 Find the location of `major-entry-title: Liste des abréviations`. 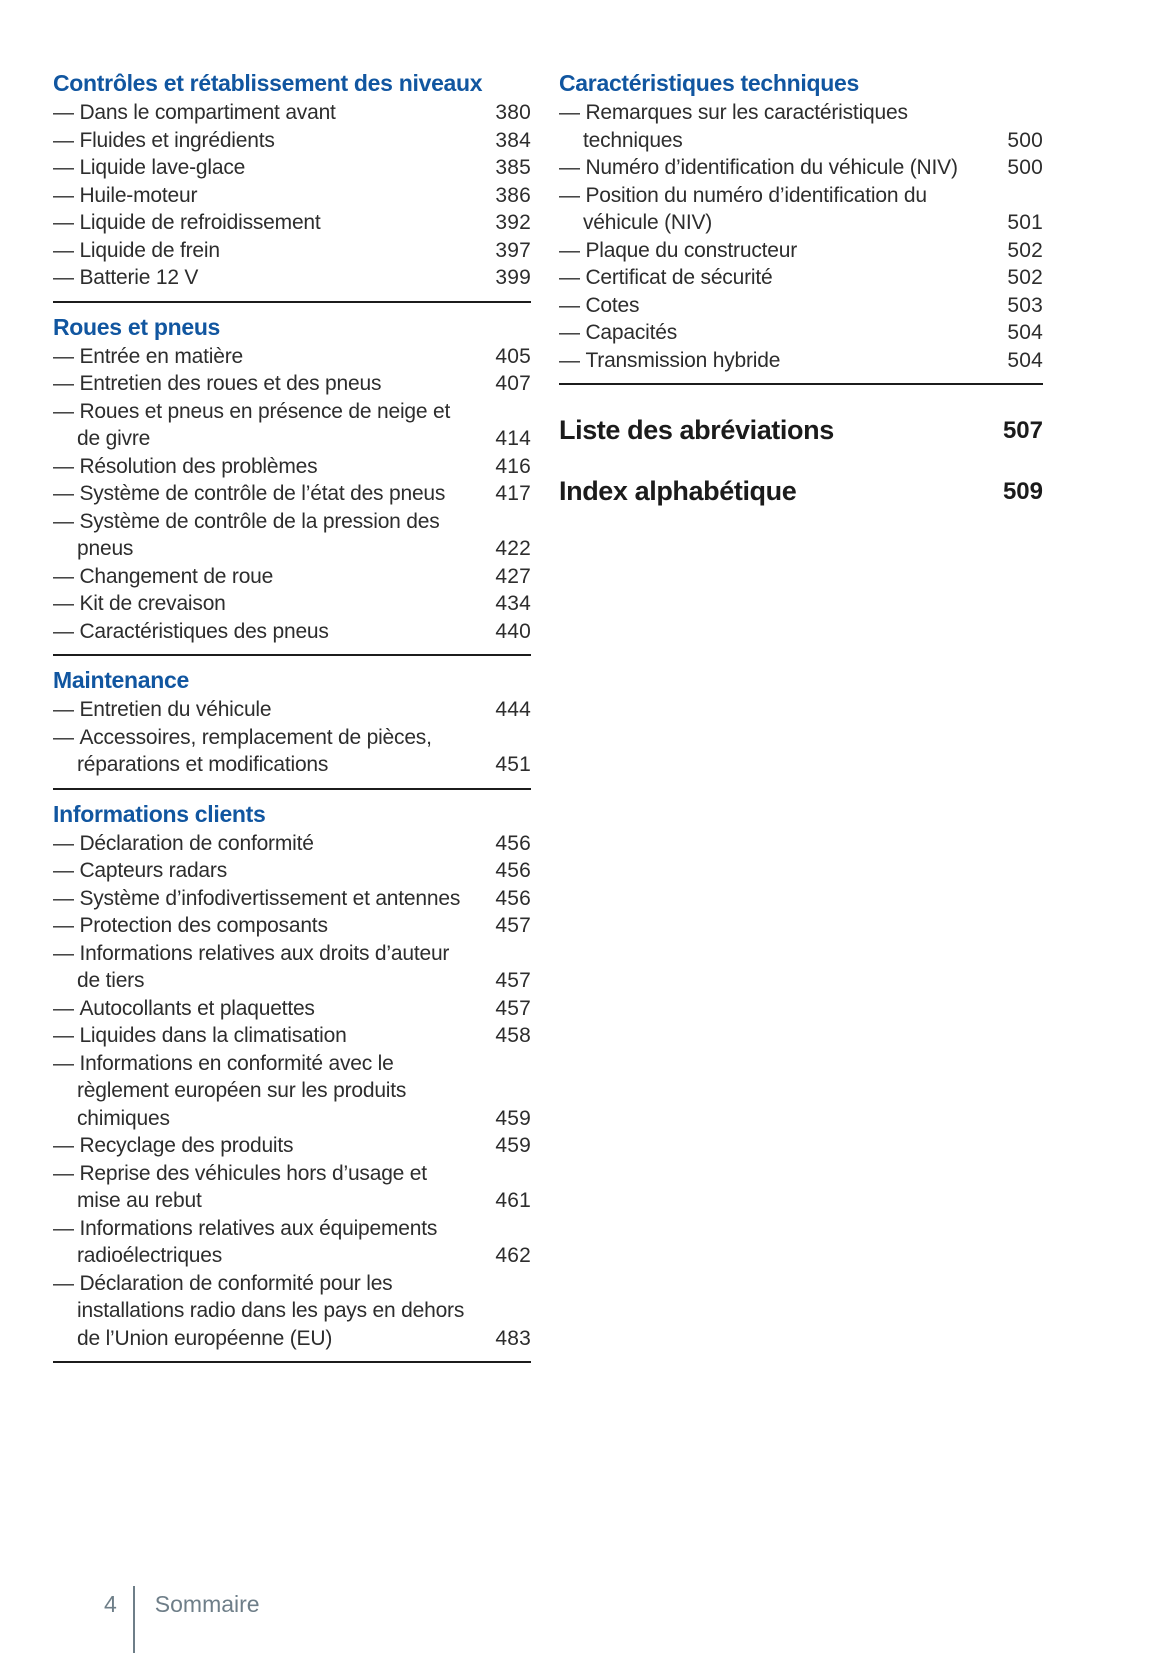

major-entry-title: Liste des abréviations is located at coordinates (696, 430).